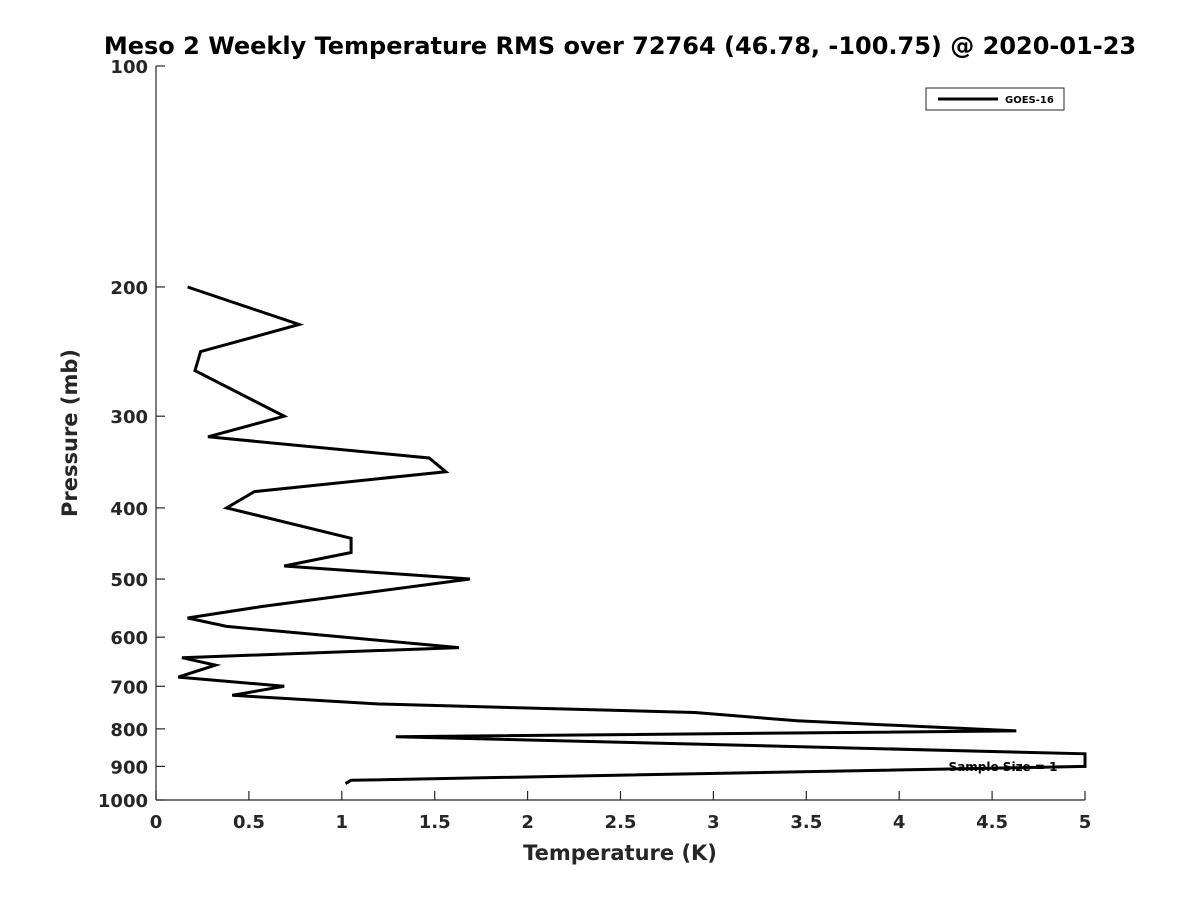 This screenshot has height=900, width=1200. I want to click on x-tick-label: 2.5, so click(621, 822).